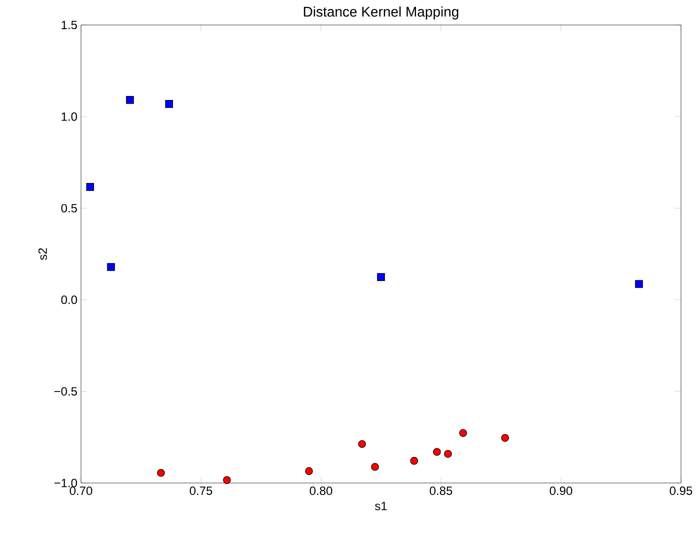  What do you see at coordinates (69, 208) in the screenshot?
I see `y-tick-label: 0.5` at bounding box center [69, 208].